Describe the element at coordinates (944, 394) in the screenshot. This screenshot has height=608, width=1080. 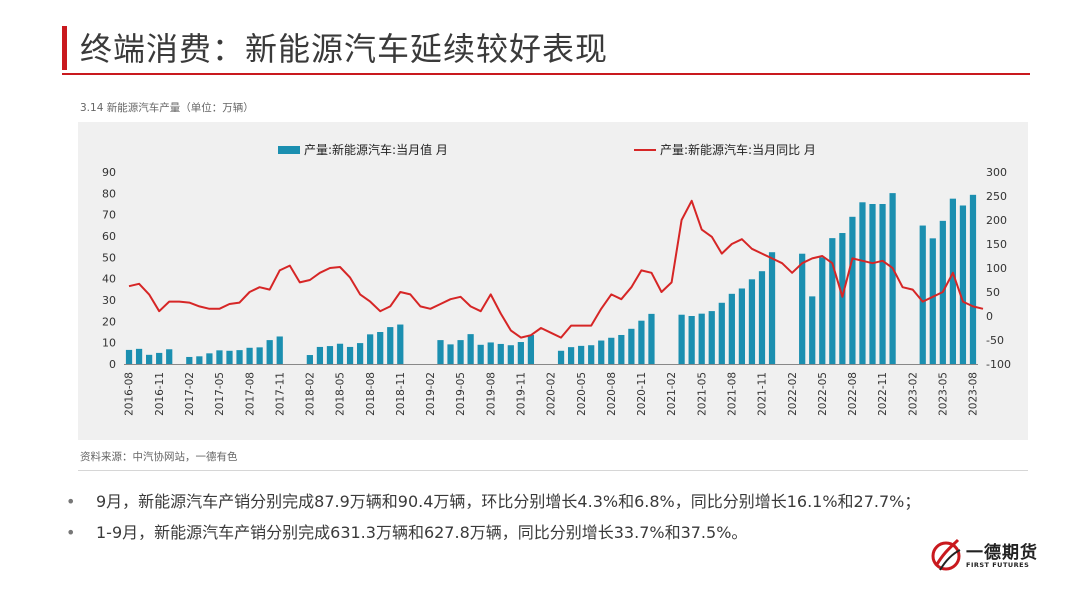
I see `x-axis-tick-label: 2023-05` at that location.